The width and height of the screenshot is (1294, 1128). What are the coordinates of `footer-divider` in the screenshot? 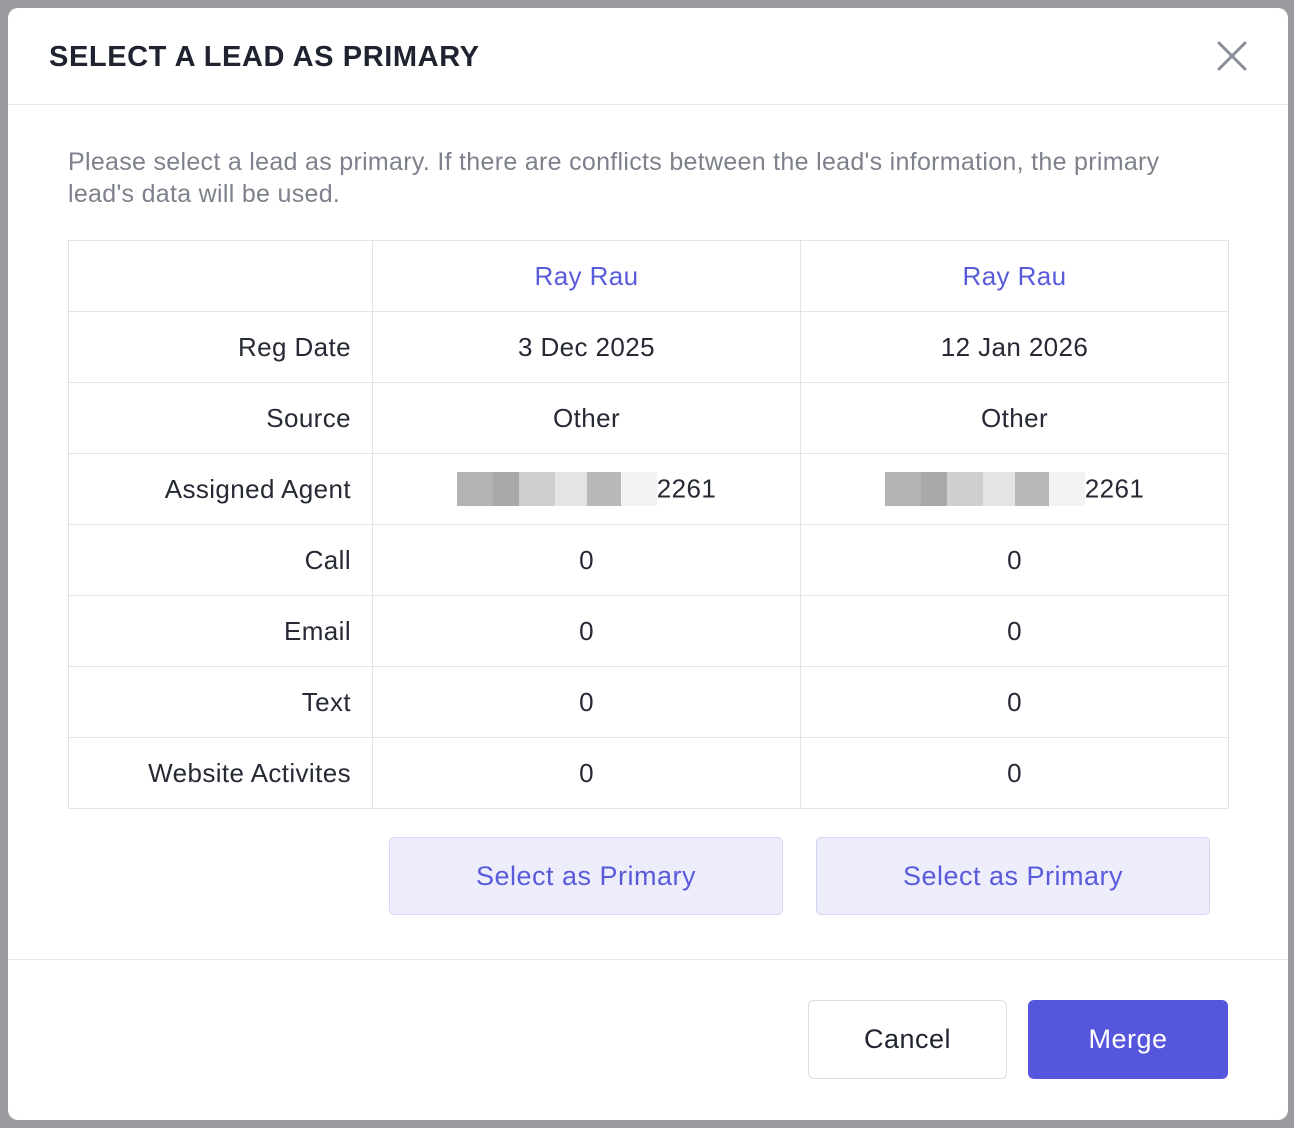 It's located at (648, 959).